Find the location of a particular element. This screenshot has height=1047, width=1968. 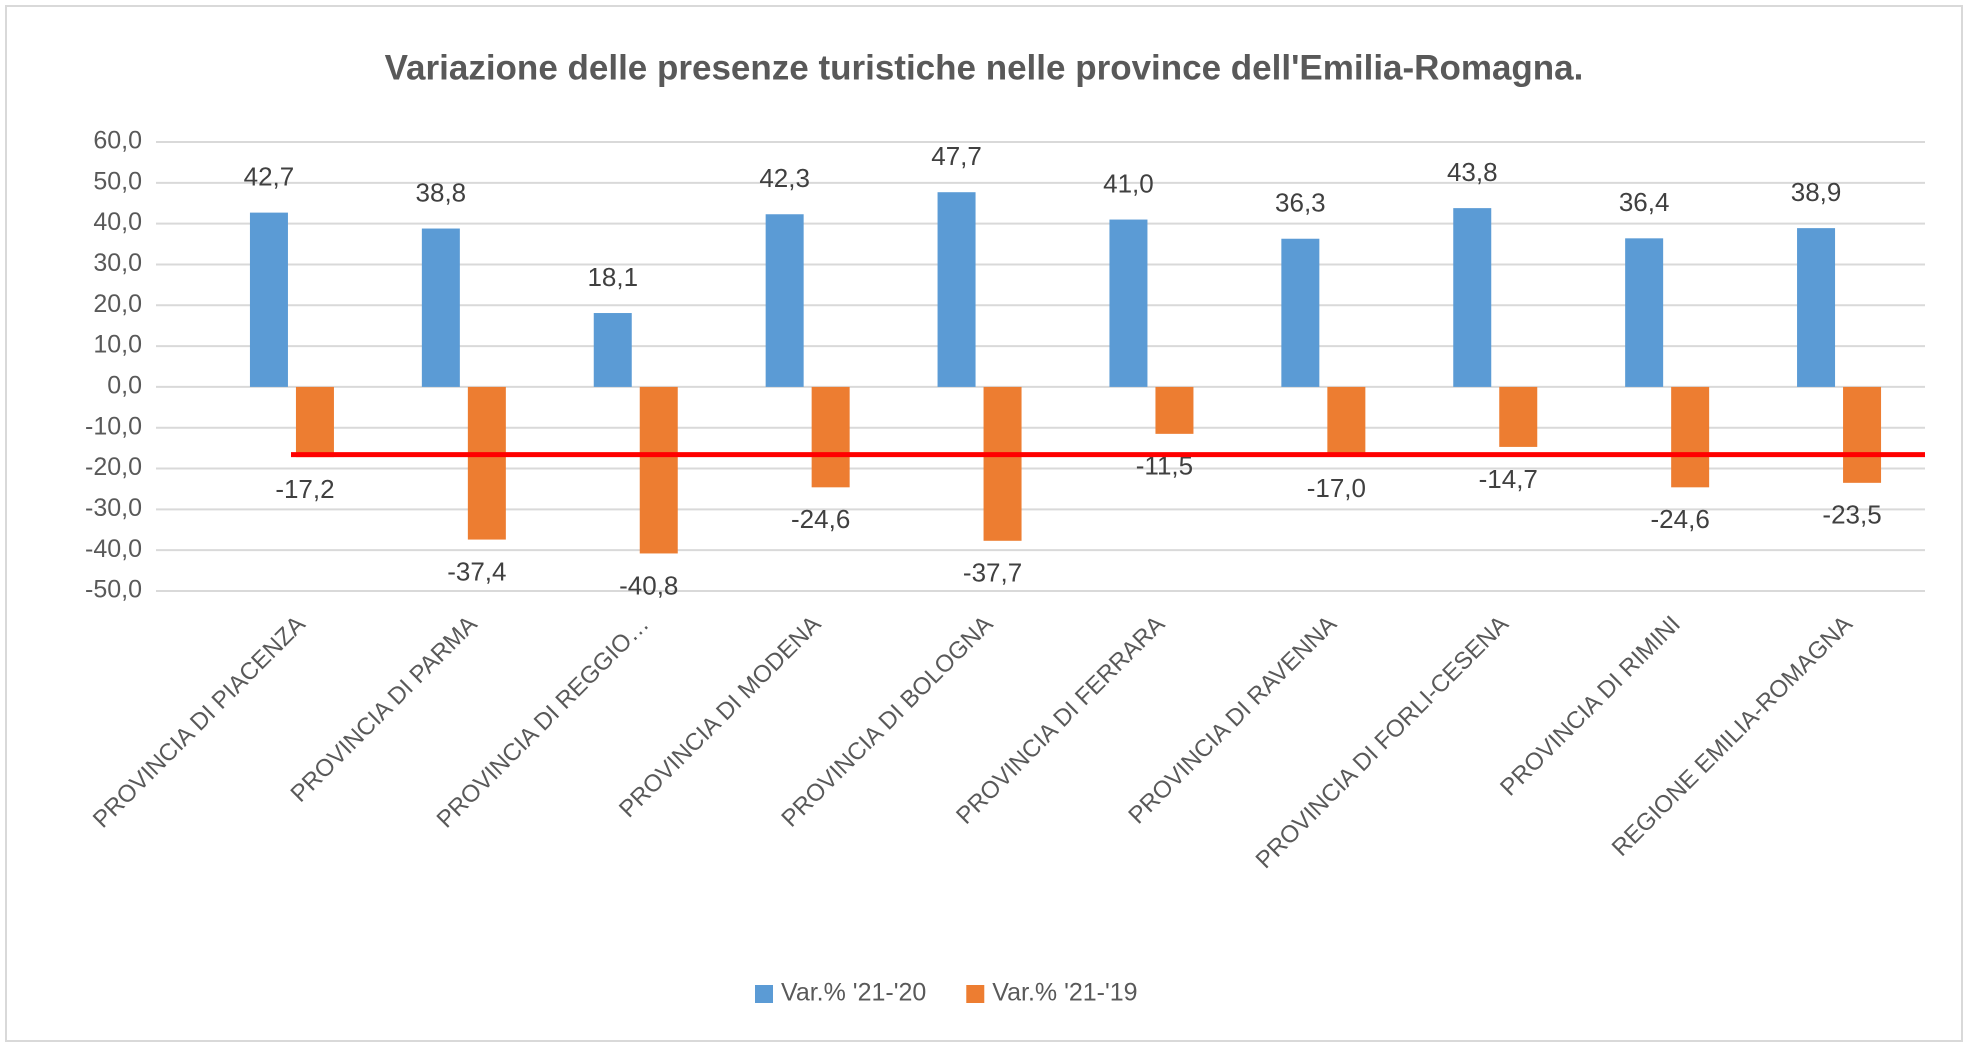

data-label: -17,2 is located at coordinates (304, 489).